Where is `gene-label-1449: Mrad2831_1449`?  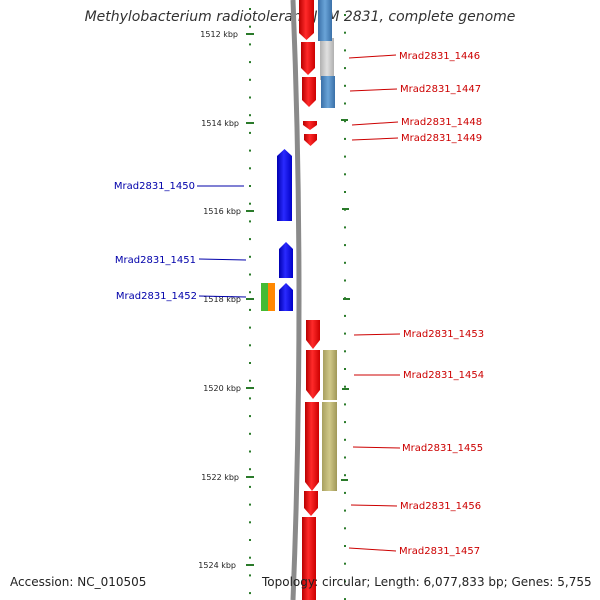
gene-label-1449: Mrad2831_1449 is located at coordinates (441, 138).